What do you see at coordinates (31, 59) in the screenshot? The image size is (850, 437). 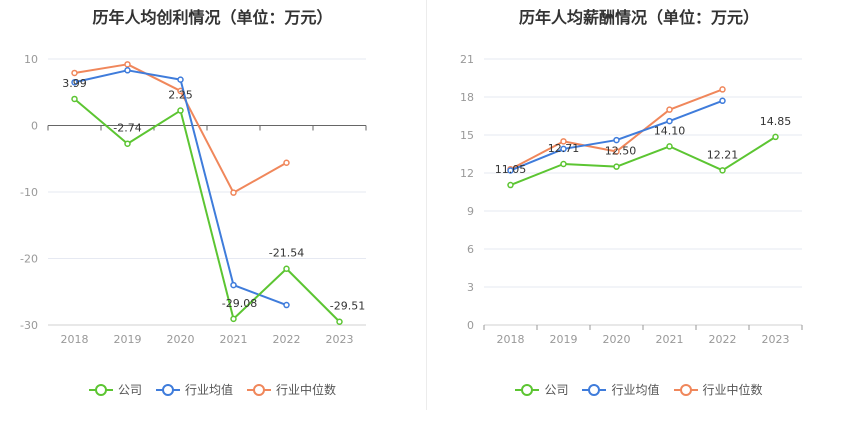 I see `y-tick-label: 10` at bounding box center [31, 59].